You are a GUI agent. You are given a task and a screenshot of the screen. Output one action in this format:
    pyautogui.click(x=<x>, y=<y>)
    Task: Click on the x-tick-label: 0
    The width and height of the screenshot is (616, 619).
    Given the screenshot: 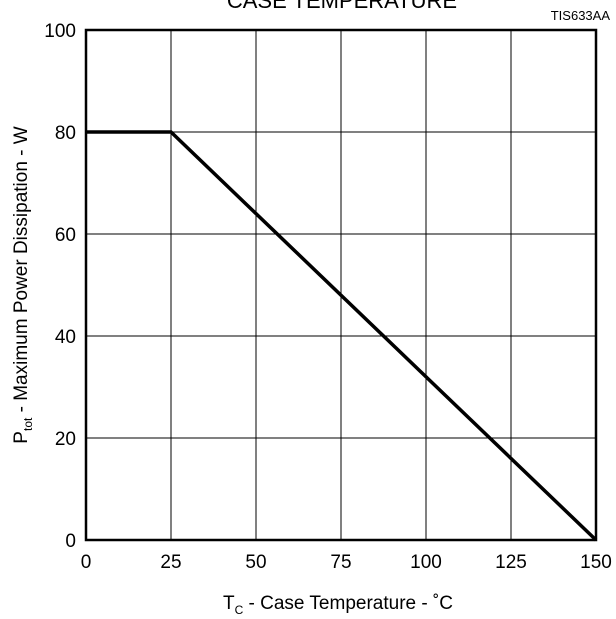 What is the action you would take?
    pyautogui.click(x=86, y=562)
    